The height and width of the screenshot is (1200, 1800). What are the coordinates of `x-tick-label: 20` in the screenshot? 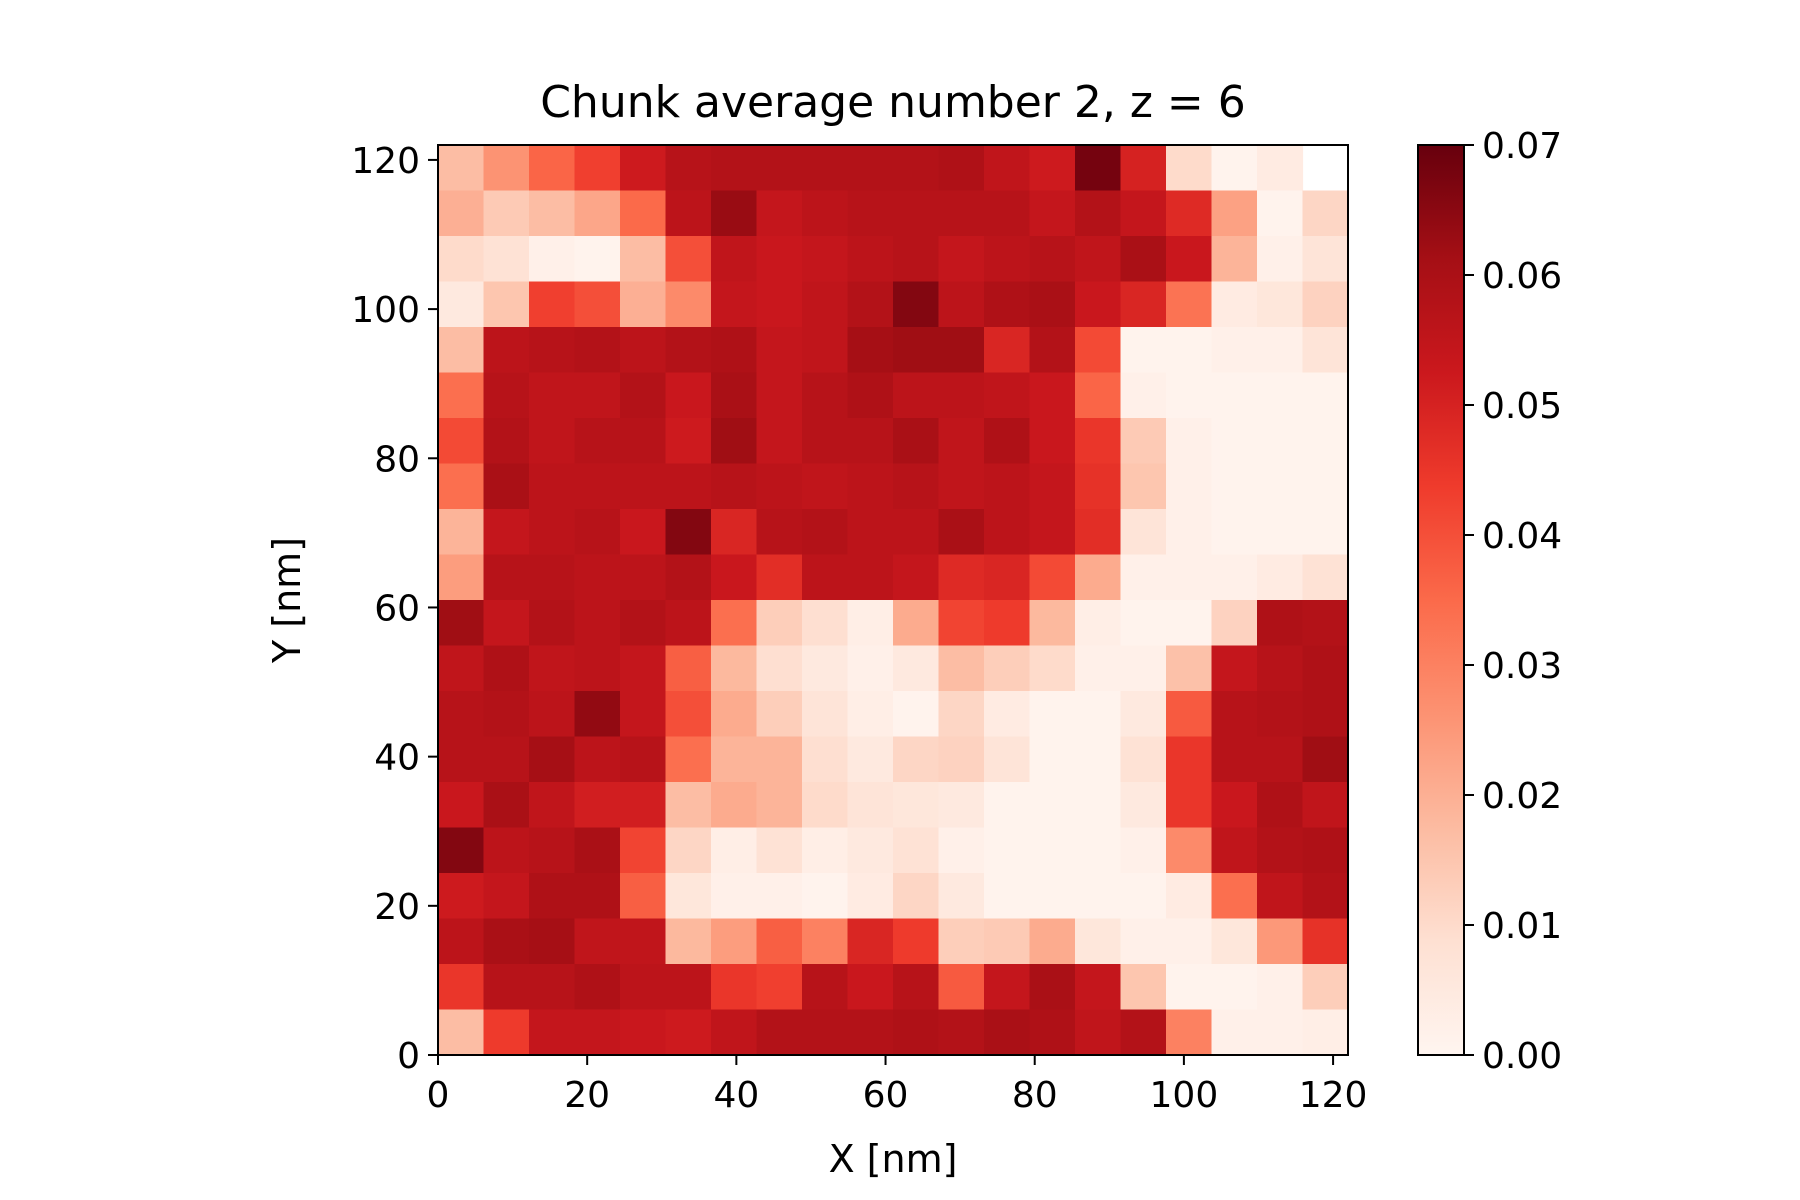 It's located at (587, 1095).